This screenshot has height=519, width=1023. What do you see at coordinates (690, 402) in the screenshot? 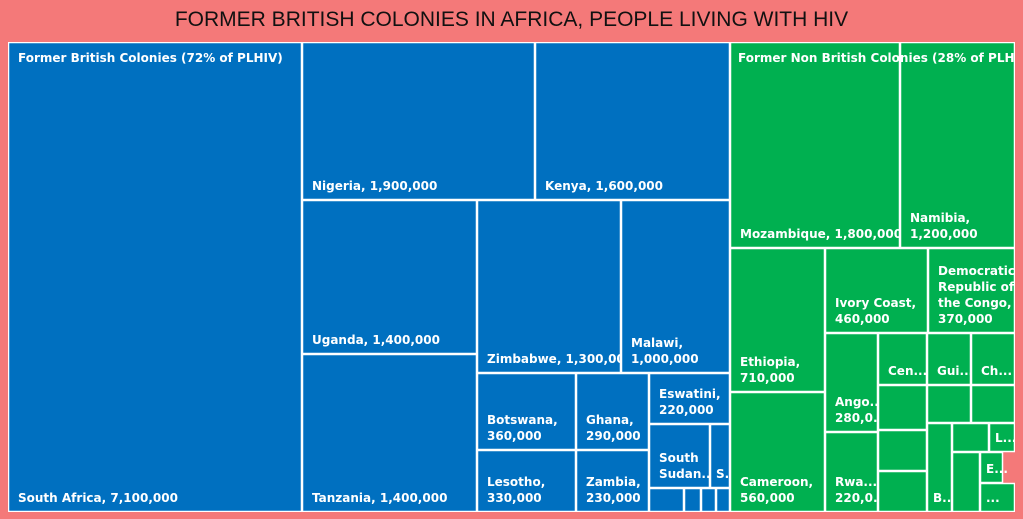
I see `treemap-label-eswatini: Eswatini, 220,000` at bounding box center [690, 402].